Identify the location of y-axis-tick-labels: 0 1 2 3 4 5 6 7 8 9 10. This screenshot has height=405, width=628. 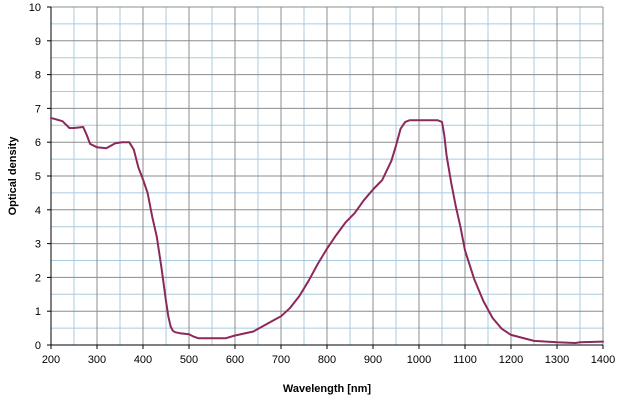
(35, 177).